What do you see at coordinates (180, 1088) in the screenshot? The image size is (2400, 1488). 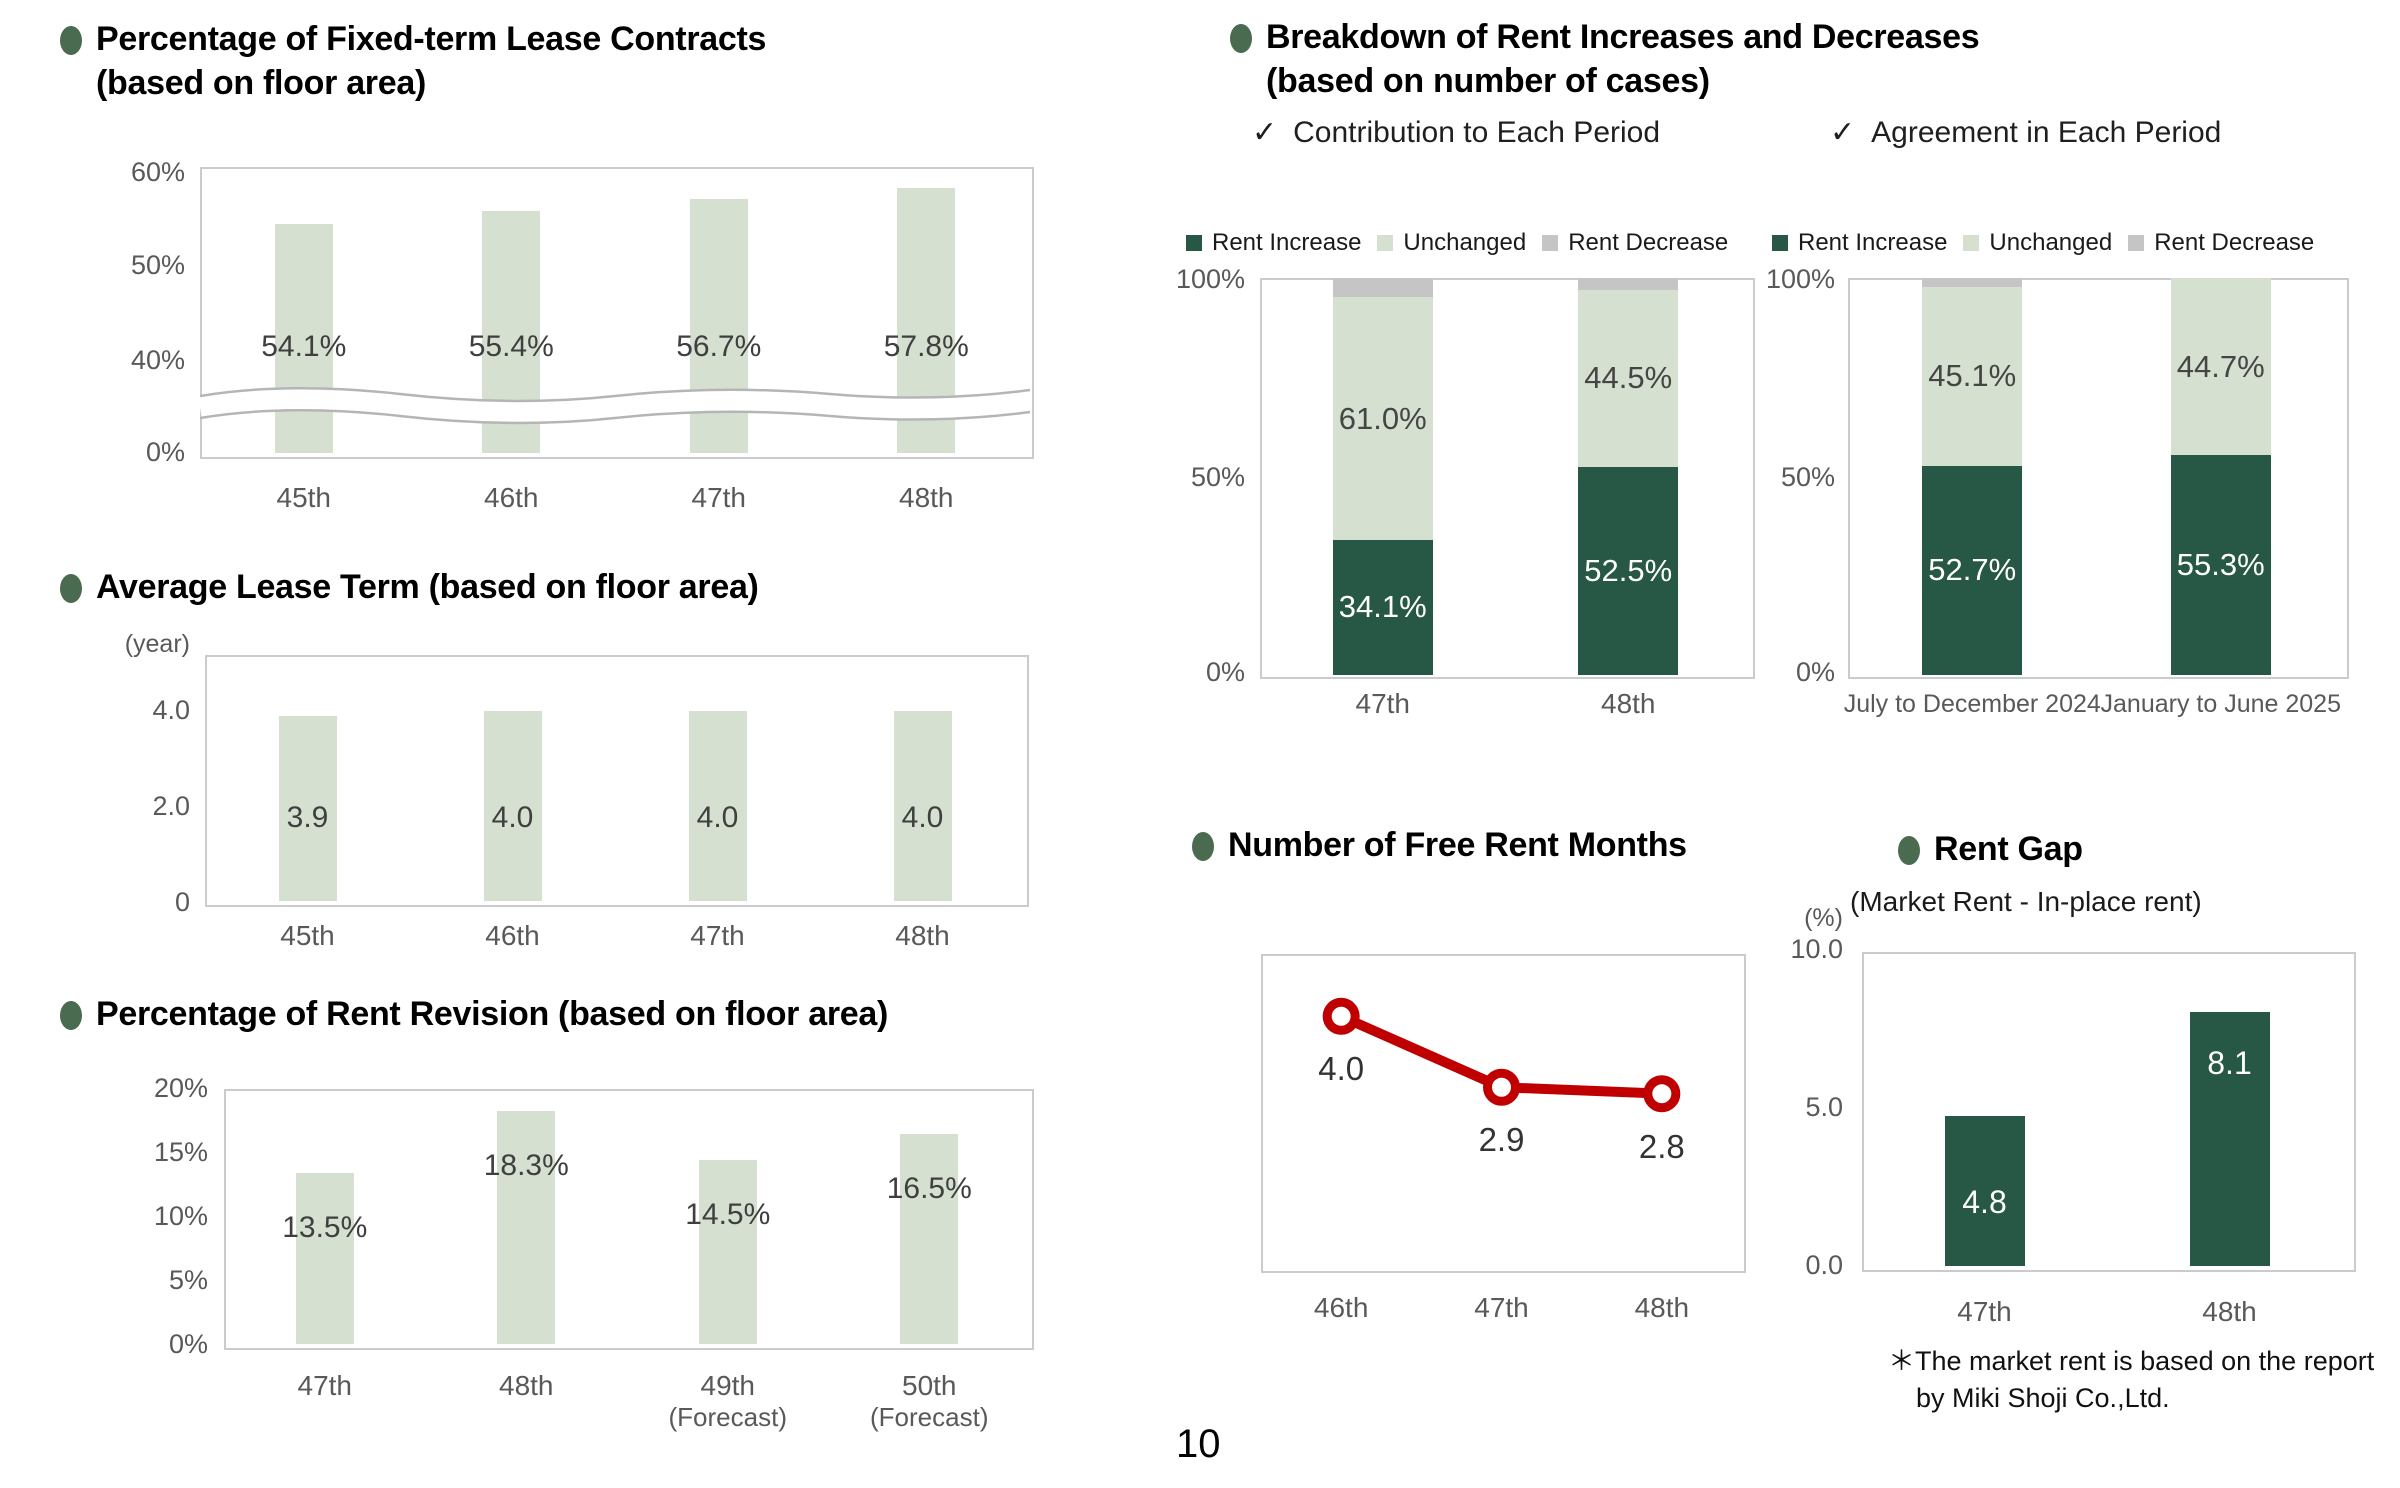 I see `rent-revision-y-tick: 20%` at bounding box center [180, 1088].